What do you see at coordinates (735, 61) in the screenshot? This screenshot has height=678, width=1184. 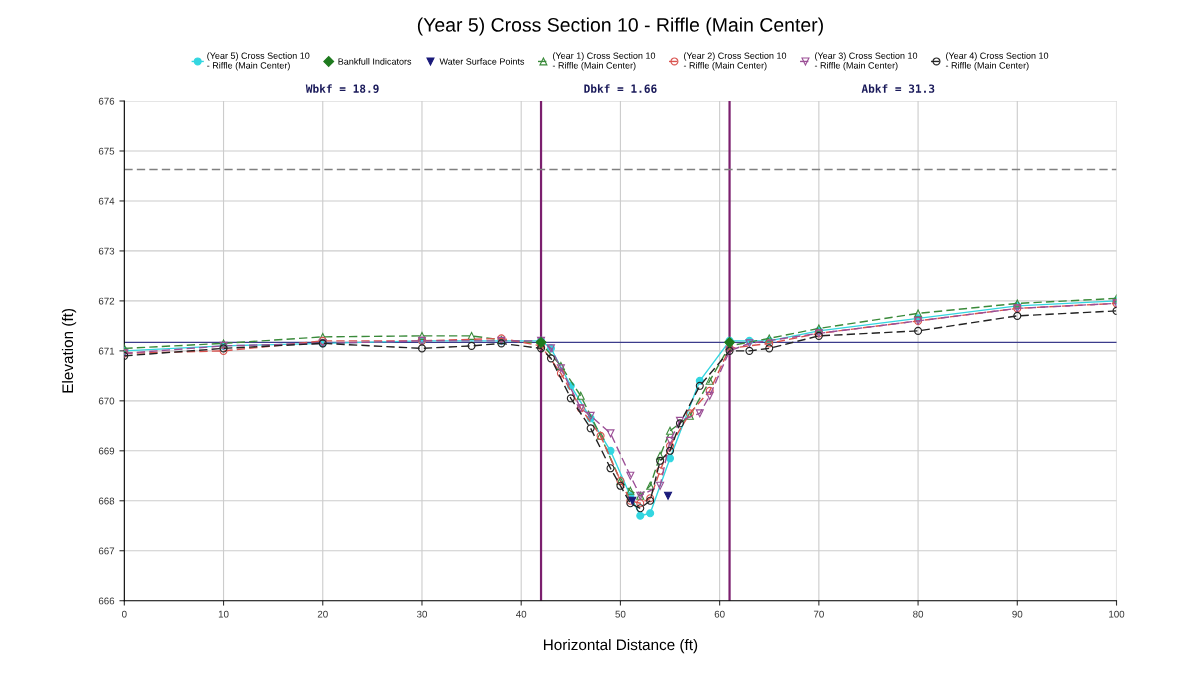 I see `legend-label: (Year 2) Cross Section 10 - Riffle (Main Center)` at bounding box center [735, 61].